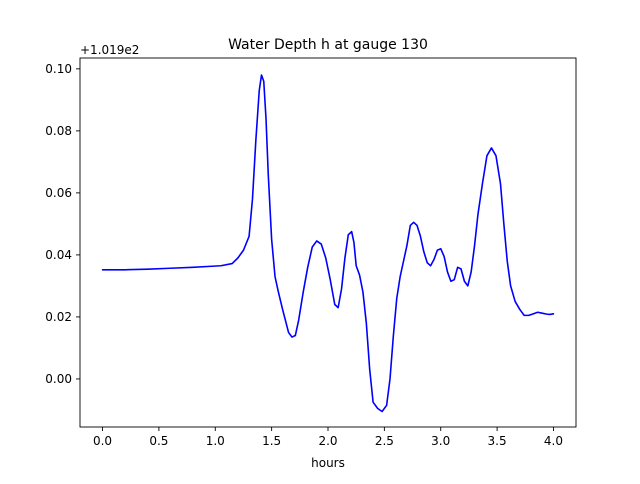 Image resolution: width=640 pixels, height=484 pixels. What do you see at coordinates (553, 441) in the screenshot?
I see `x-tick-label: 4.0` at bounding box center [553, 441].